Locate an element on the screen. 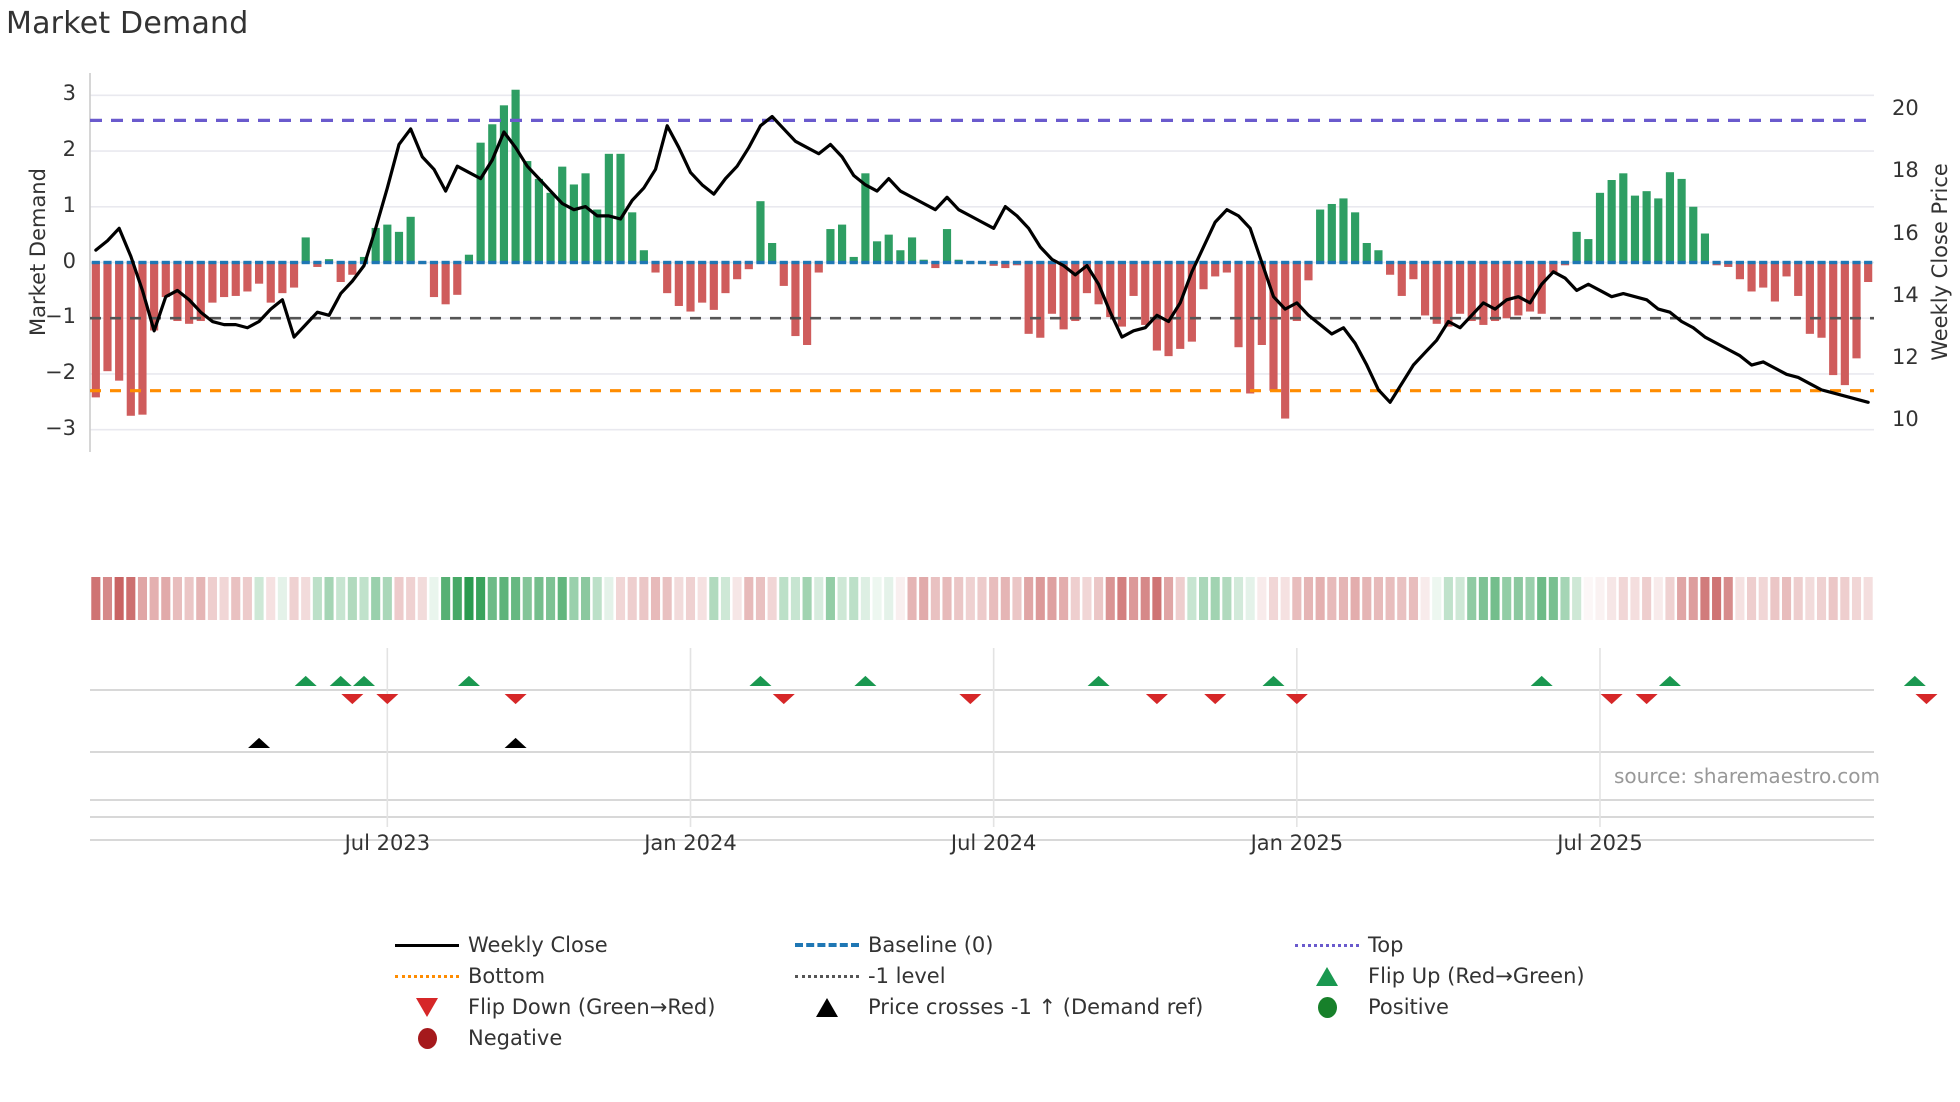 The height and width of the screenshot is (1102, 1960). legend-item: -1 level is located at coordinates (1040, 976).